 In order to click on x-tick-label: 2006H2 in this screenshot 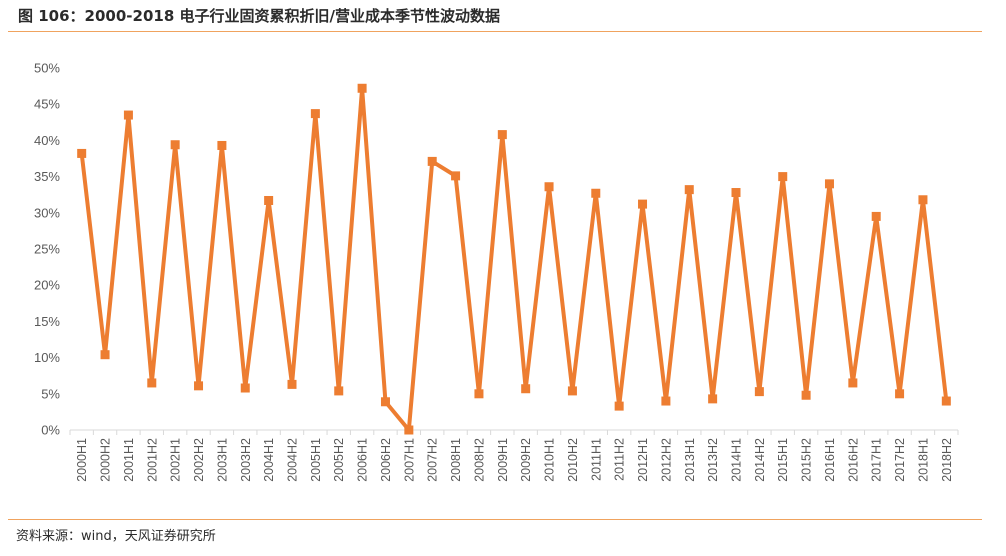, I will do `click(386, 460)`.